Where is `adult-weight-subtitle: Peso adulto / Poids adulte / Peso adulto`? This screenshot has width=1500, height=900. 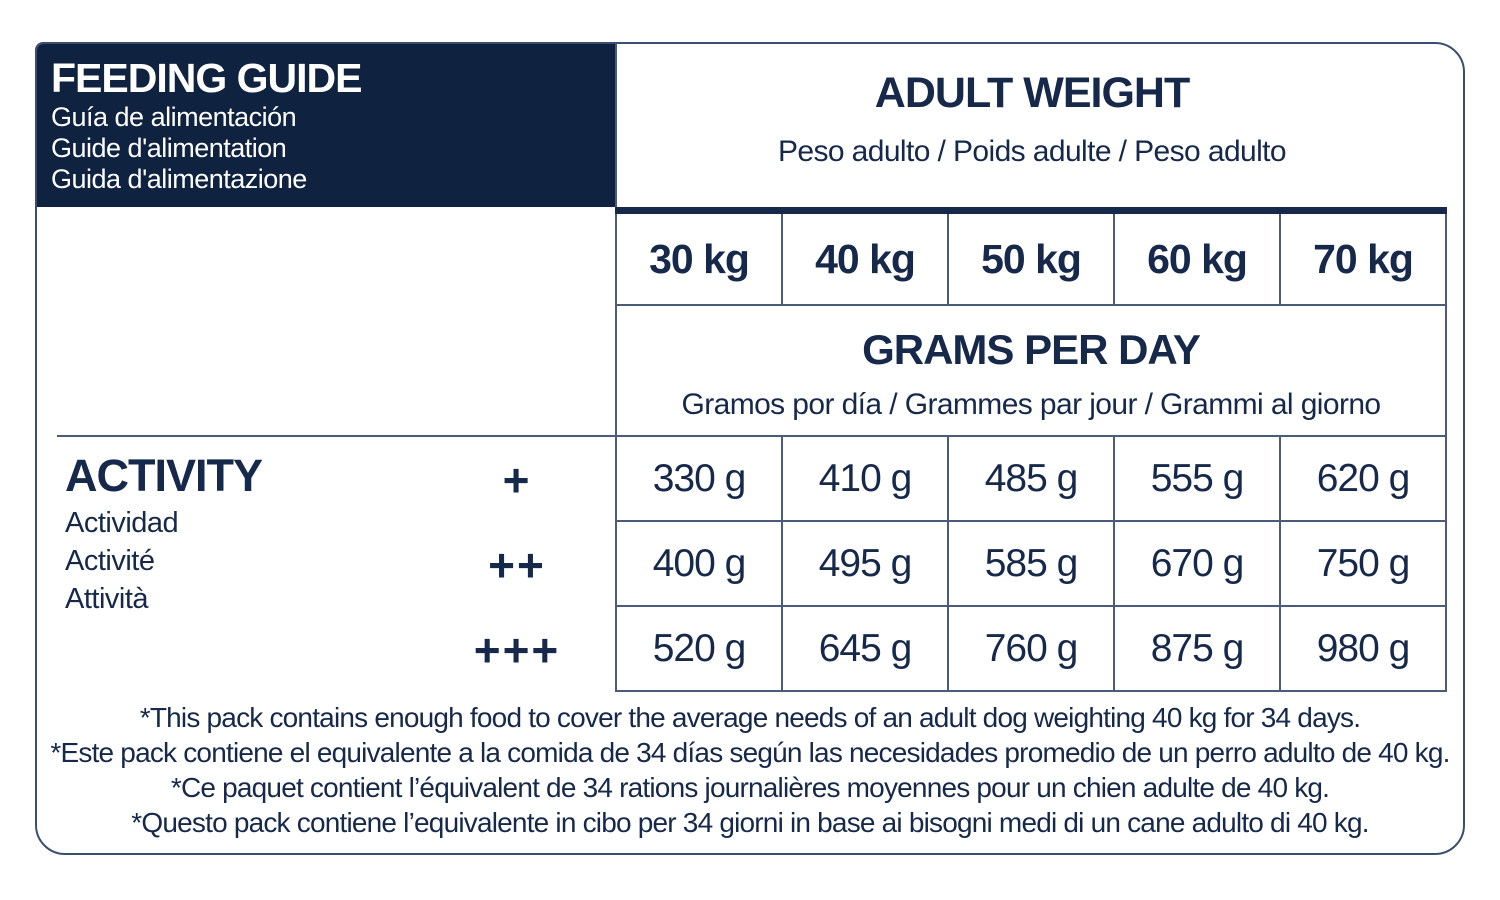 adult-weight-subtitle: Peso adulto / Poids adulte / Peso adulto is located at coordinates (1032, 151).